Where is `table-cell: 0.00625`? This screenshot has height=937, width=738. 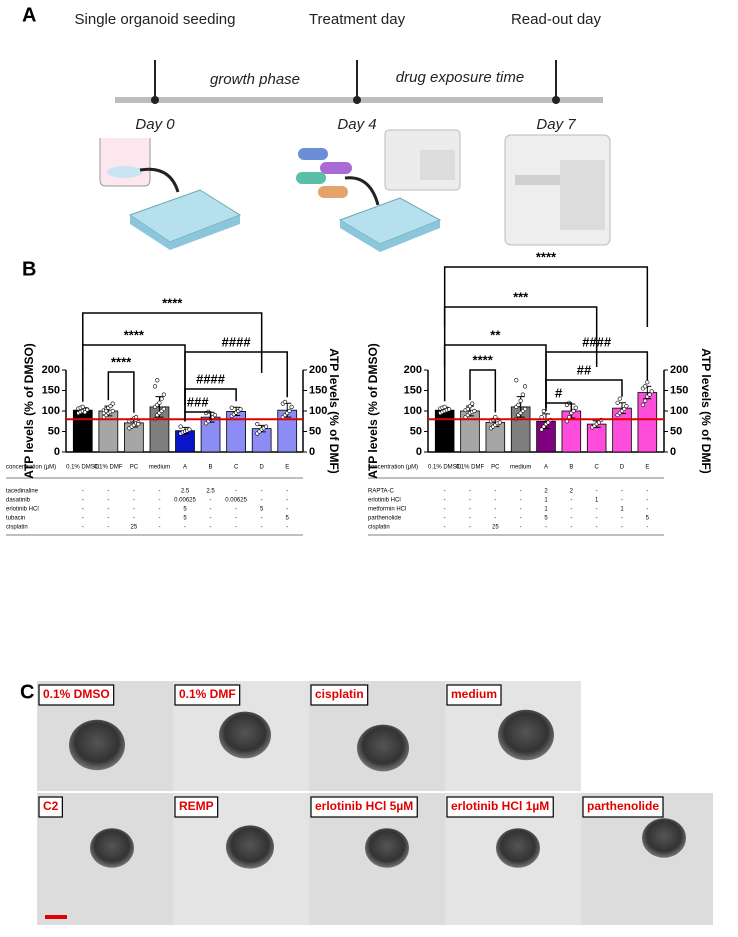 table-cell: 0.00625 is located at coordinates (236, 501).